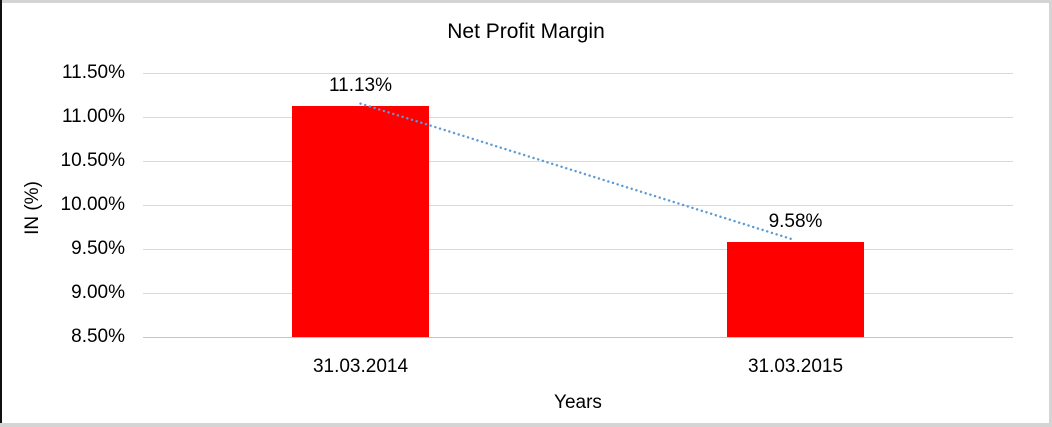 This screenshot has width=1052, height=427. Describe the element at coordinates (526, 31) in the screenshot. I see `chart-title: Net Profit Margin` at that location.